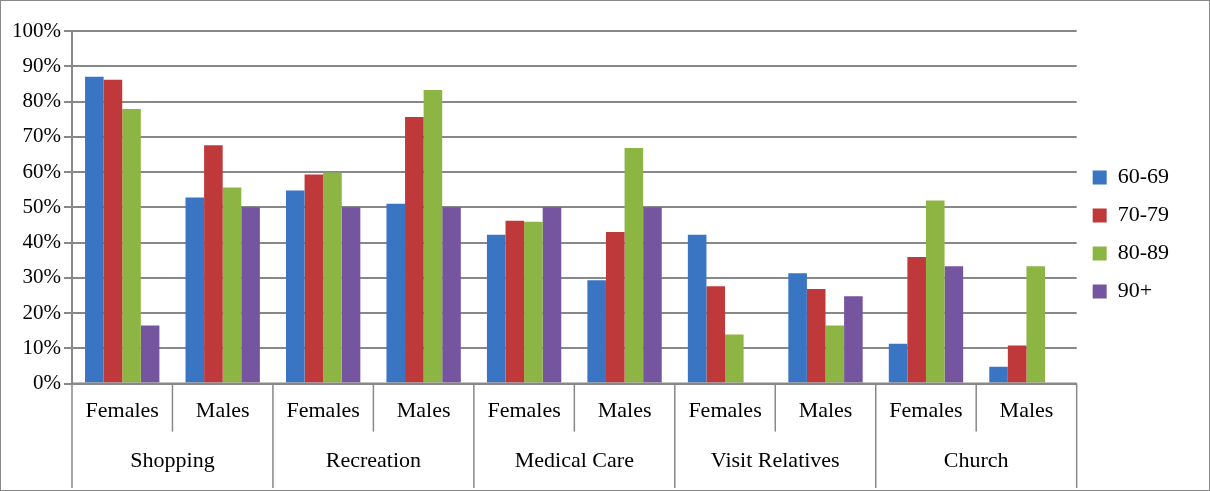 The width and height of the screenshot is (1210, 491). Describe the element at coordinates (46, 382) in the screenshot. I see `y-tick-label: 0%` at that location.